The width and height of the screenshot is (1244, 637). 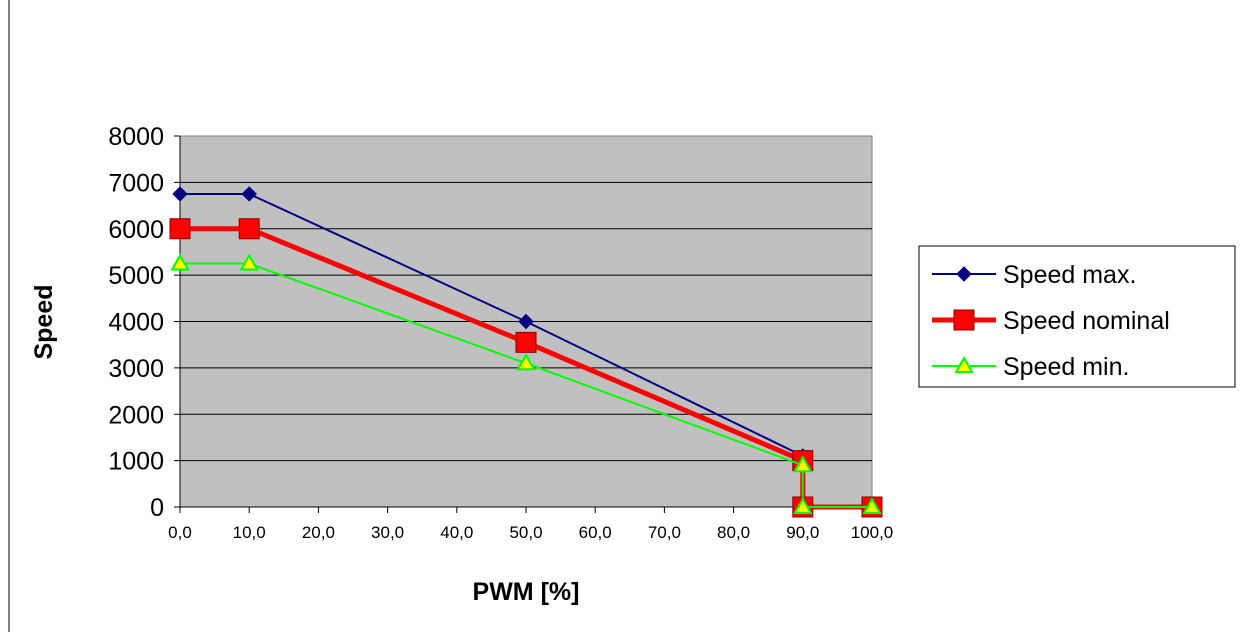 I want to click on legend-label-3: Speed min., so click(x=1066, y=367).